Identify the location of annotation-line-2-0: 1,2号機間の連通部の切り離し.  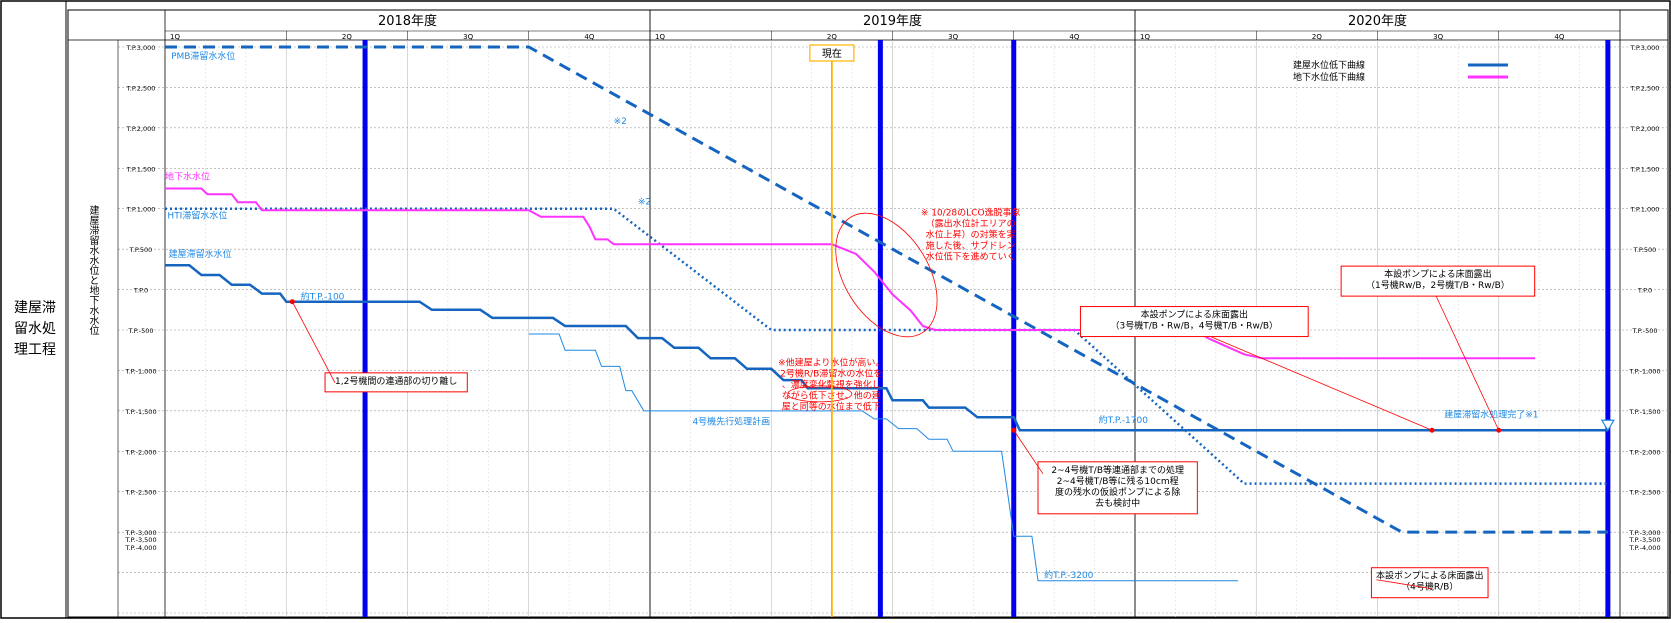
(396, 381).